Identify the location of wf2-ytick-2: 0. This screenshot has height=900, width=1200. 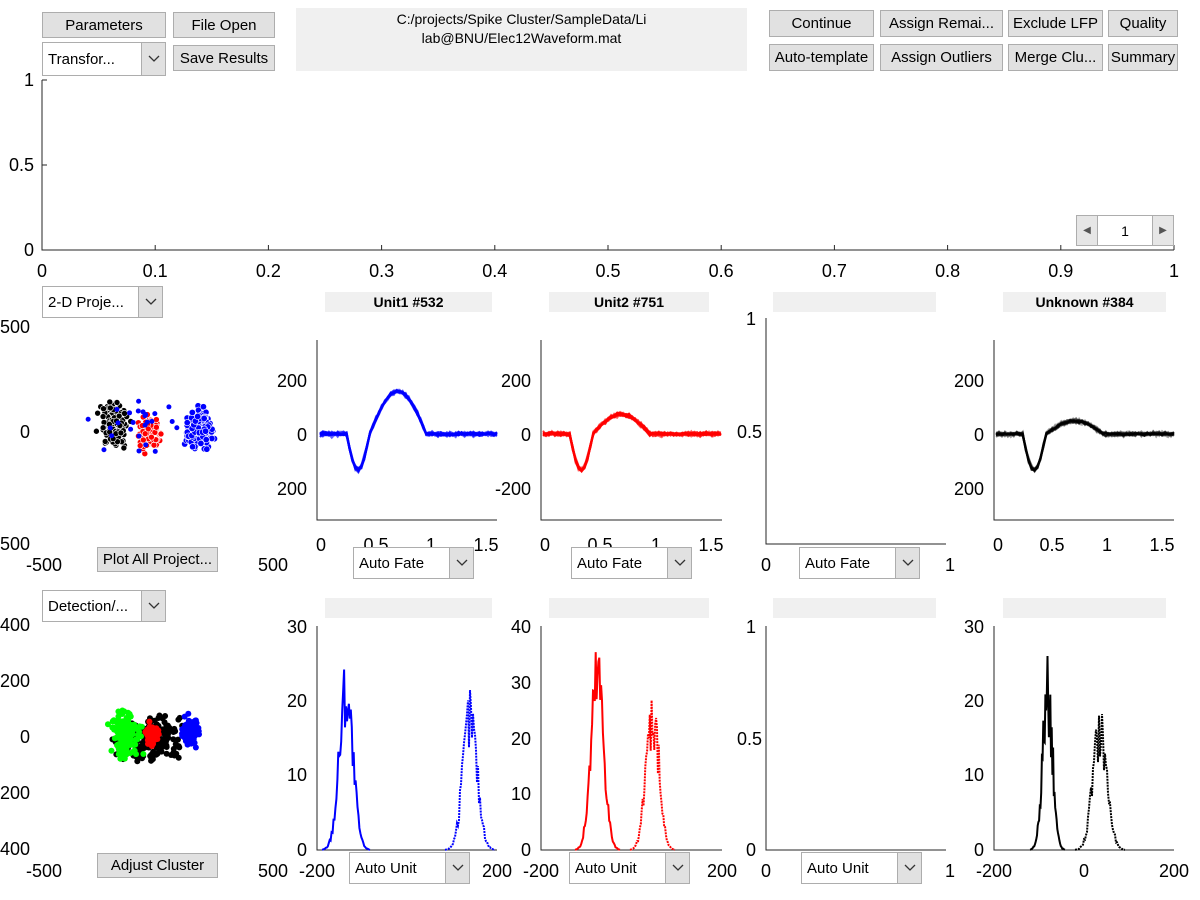
(526, 435).